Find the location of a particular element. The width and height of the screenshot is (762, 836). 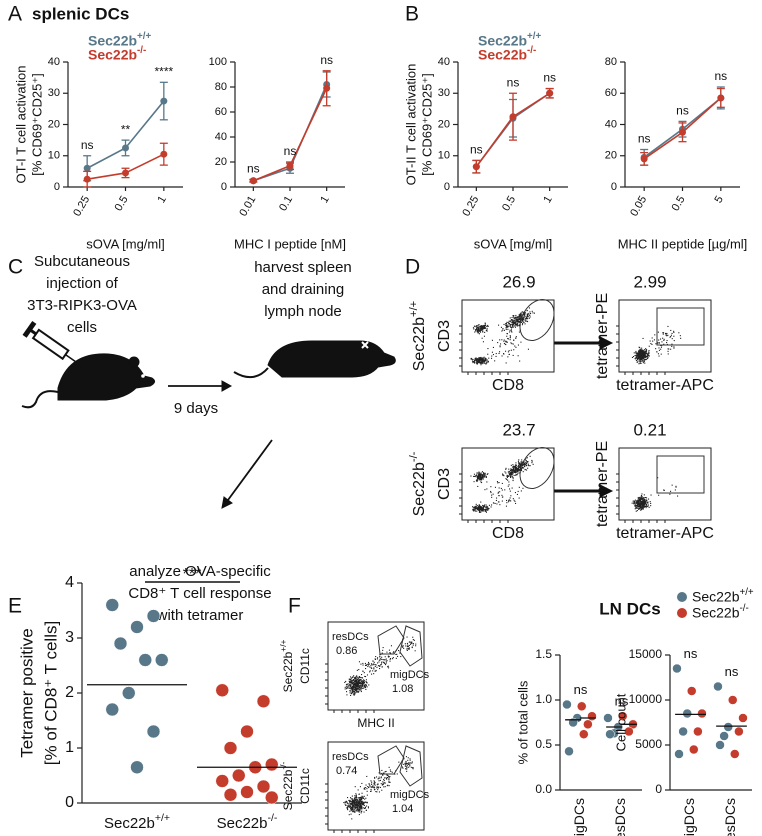

x-tick-label: 1 is located at coordinates (161, 199).